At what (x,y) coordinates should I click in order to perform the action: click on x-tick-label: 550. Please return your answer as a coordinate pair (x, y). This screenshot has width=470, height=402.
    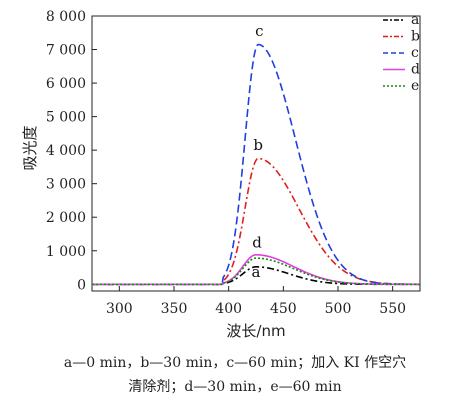
    Looking at the image, I should click on (392, 309).